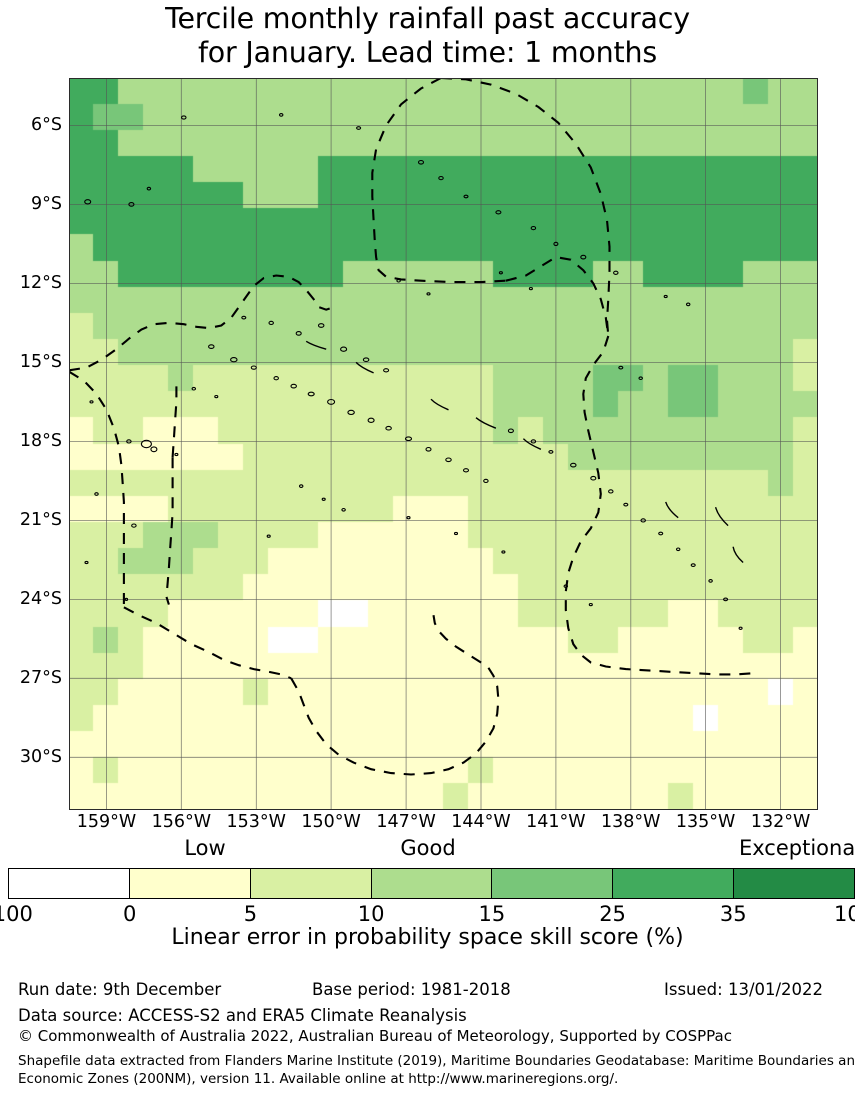  I want to click on base-period: Base period: 1981-2018, so click(411, 989).